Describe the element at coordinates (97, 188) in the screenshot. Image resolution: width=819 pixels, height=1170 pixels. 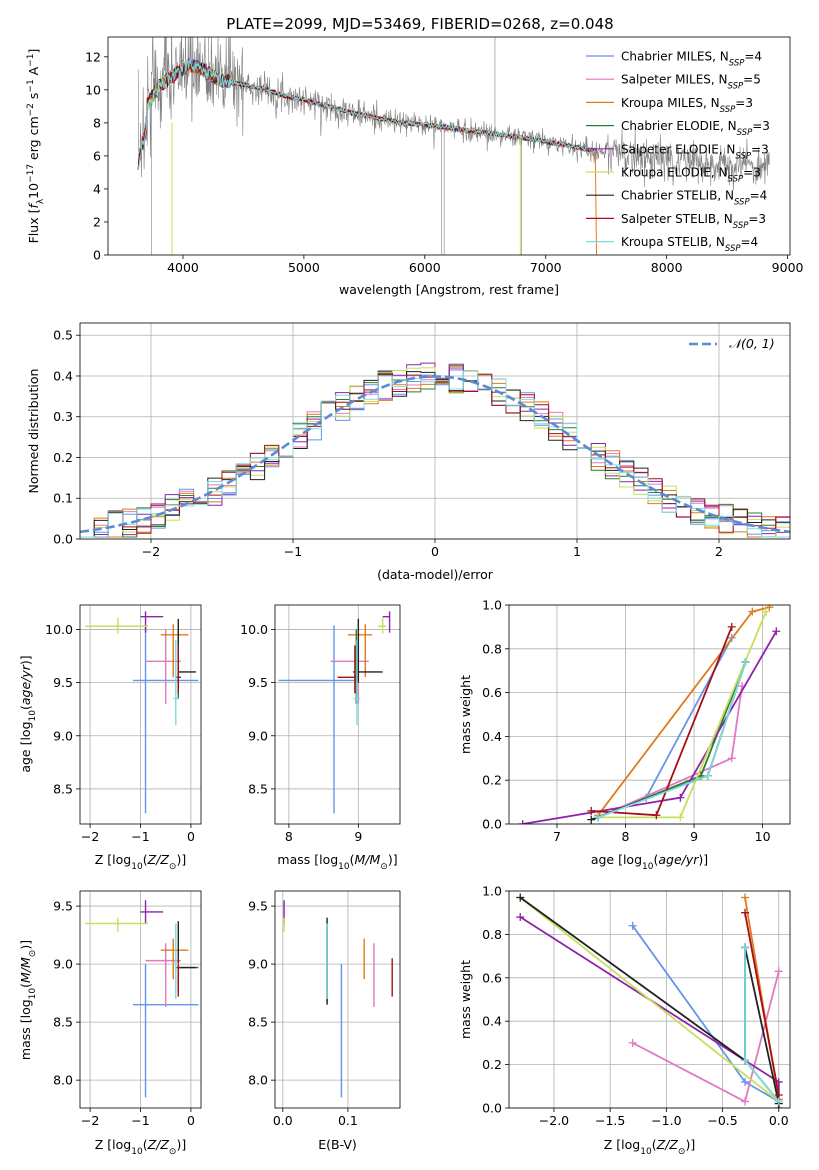
I see `y-tick-label: 4` at that location.